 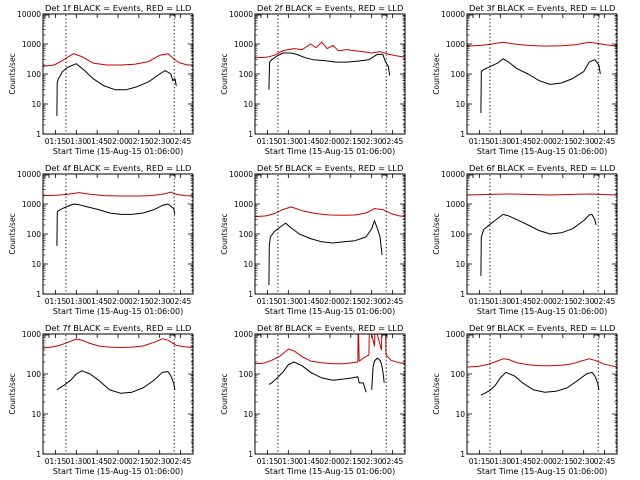 What do you see at coordinates (118, 328) in the screenshot?
I see `panel-title: Det 7f BLACK = Events, RED = LLD` at bounding box center [118, 328].